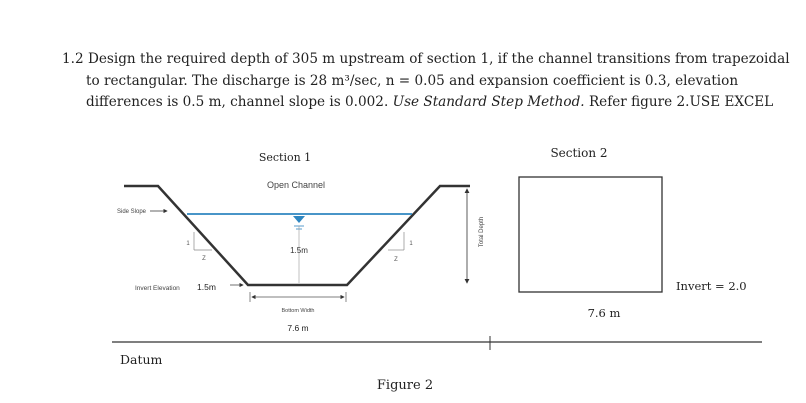  Describe the element at coordinates (299, 219) in the screenshot. I see `water-level-icon` at that location.